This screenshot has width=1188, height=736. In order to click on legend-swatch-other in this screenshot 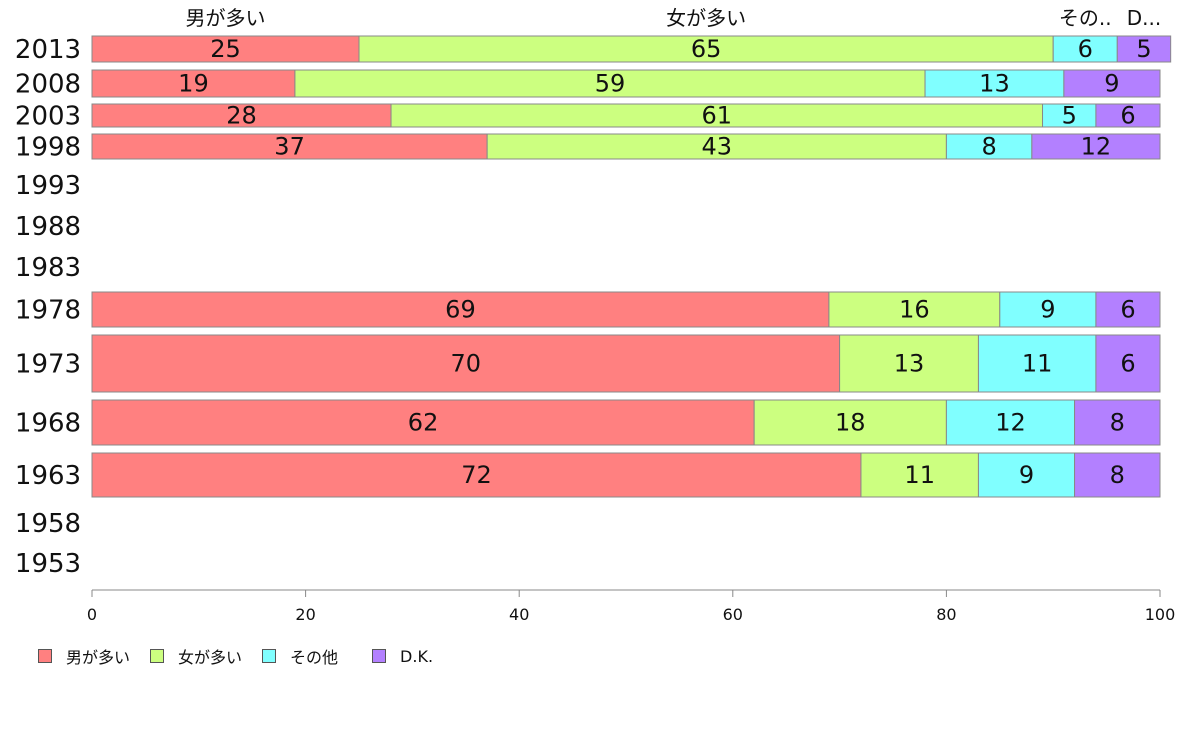, I will do `click(269, 656)`.